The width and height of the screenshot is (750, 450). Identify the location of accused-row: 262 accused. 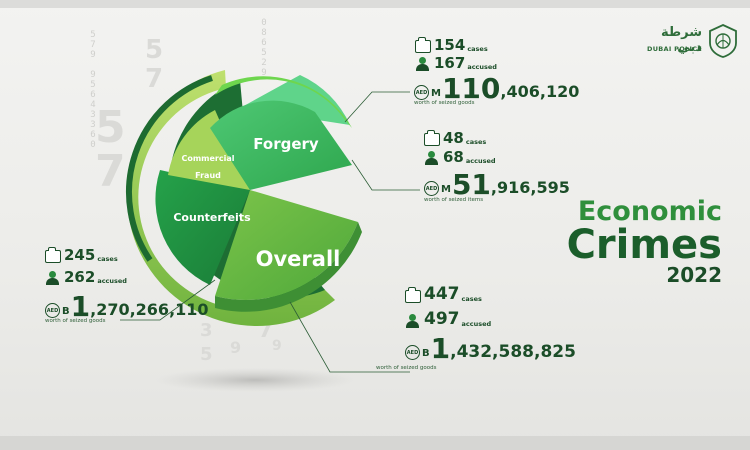
(86, 277).